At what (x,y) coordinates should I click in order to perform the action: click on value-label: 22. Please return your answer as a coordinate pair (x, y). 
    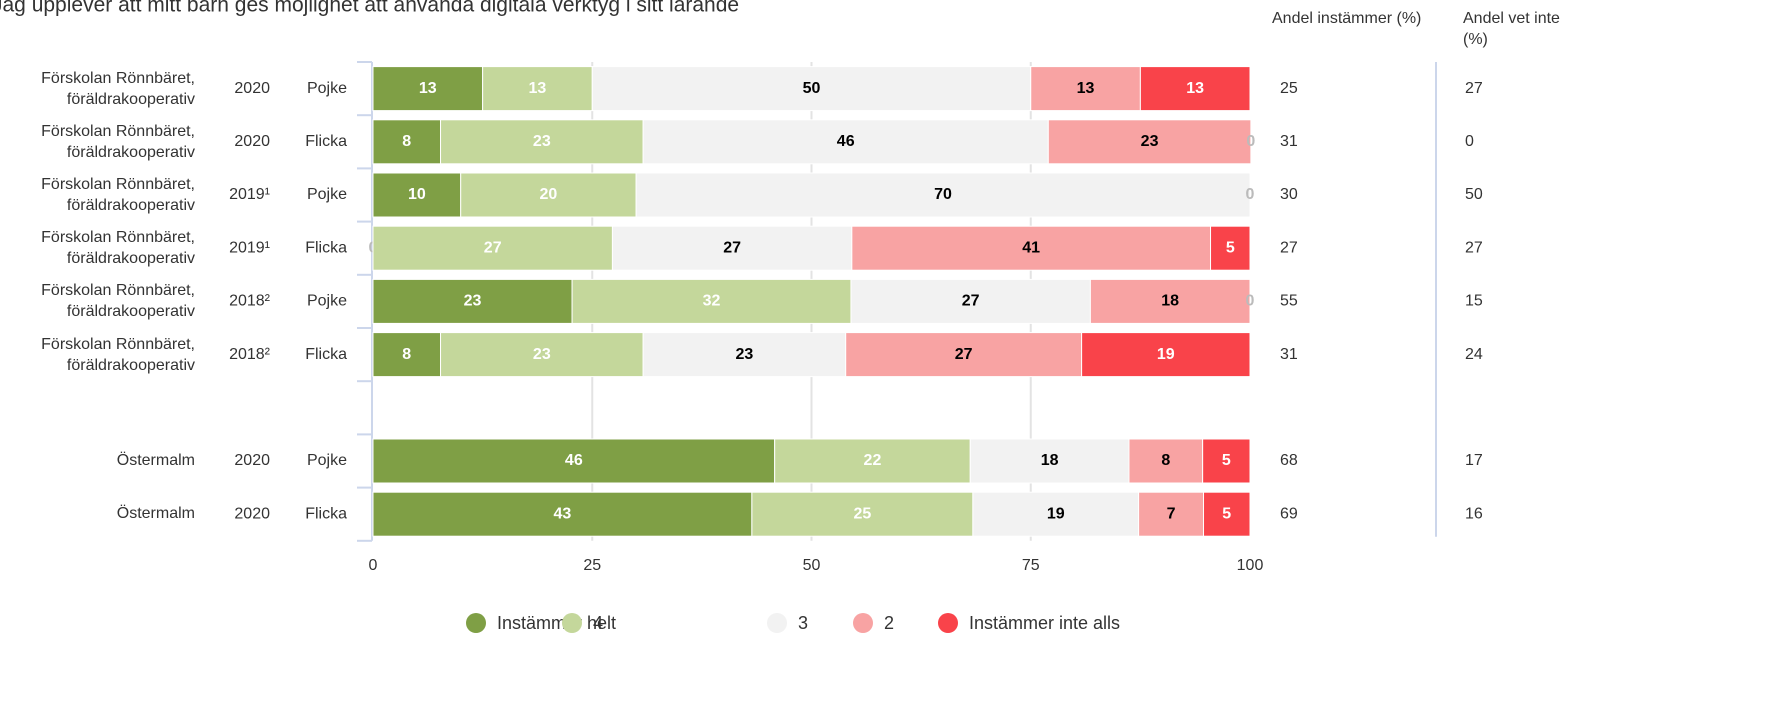
    Looking at the image, I should click on (873, 460).